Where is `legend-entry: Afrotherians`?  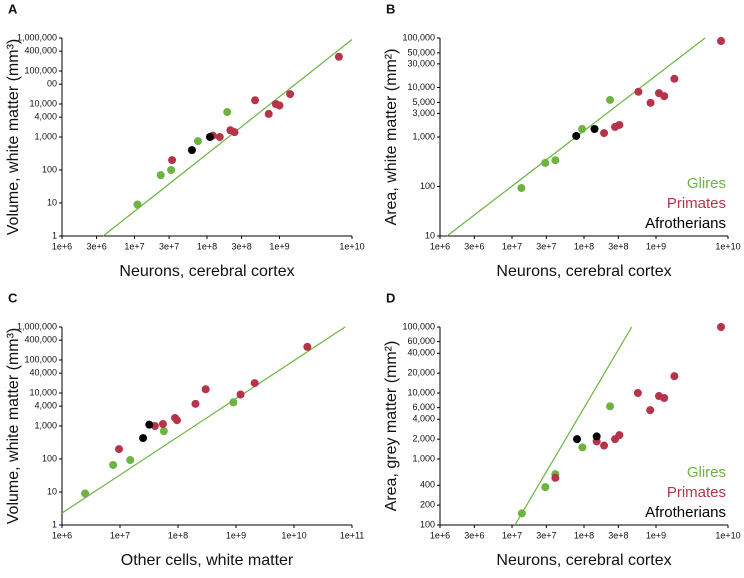 legend-entry: Afrotherians is located at coordinates (685, 512).